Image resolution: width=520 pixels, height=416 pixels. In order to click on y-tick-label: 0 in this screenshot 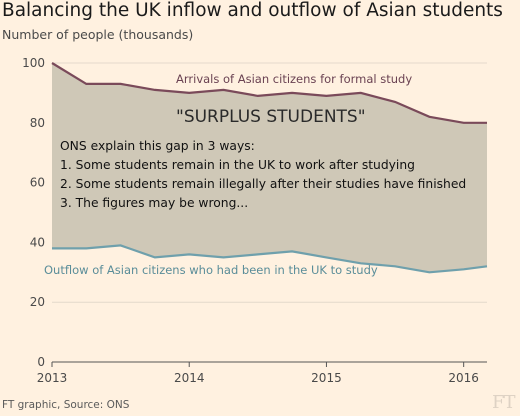, I will do `click(41, 362)`.